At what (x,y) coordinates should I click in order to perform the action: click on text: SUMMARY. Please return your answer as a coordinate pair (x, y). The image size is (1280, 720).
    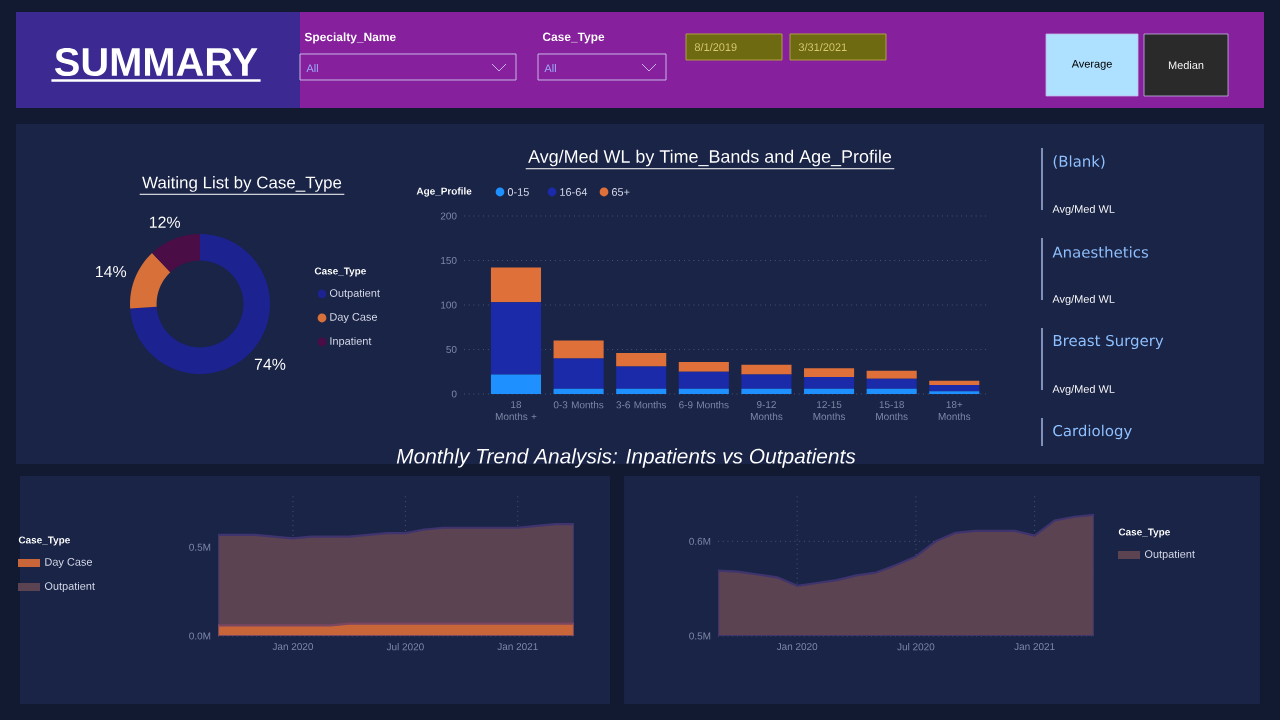
    Looking at the image, I should click on (156, 62).